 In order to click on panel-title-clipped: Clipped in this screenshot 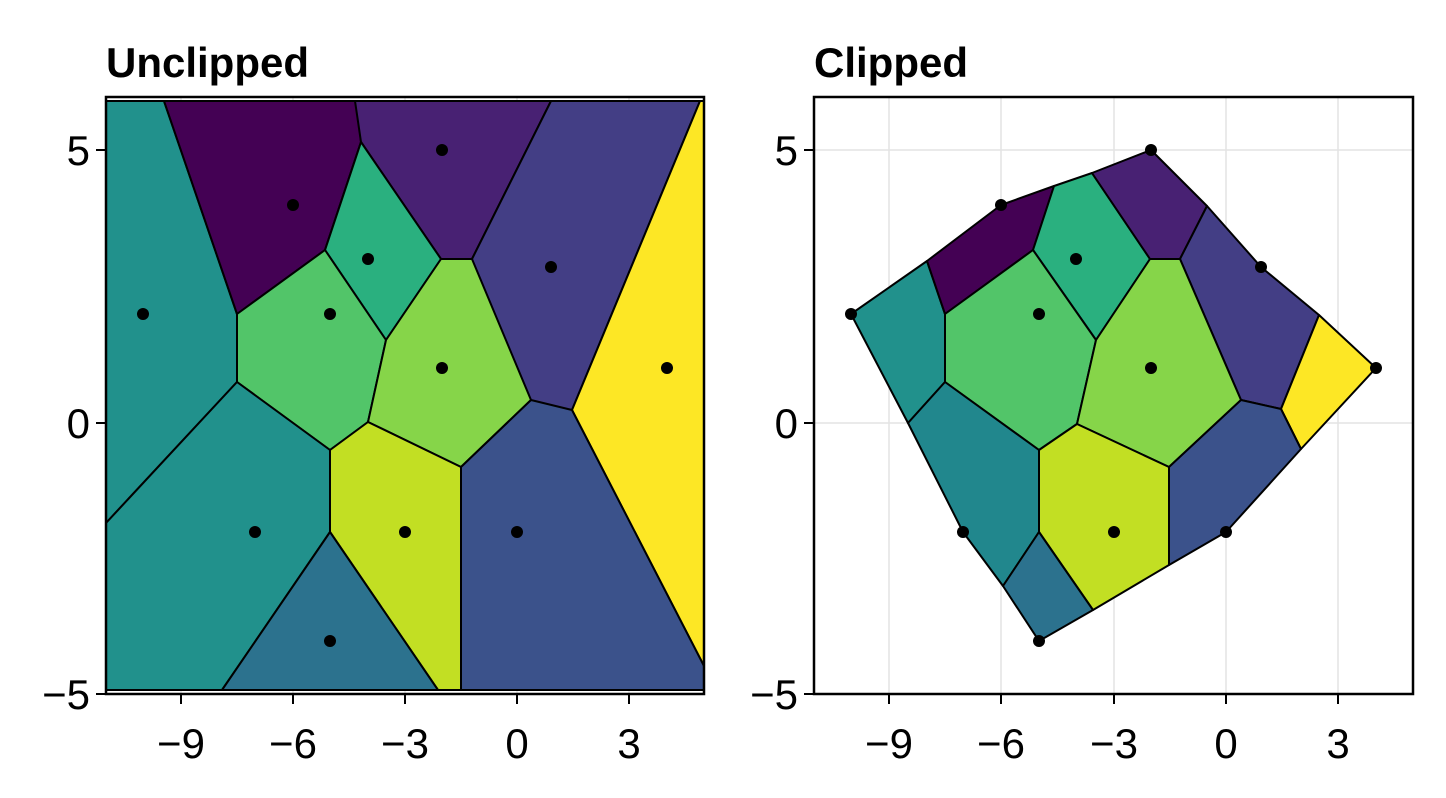, I will do `click(891, 62)`.